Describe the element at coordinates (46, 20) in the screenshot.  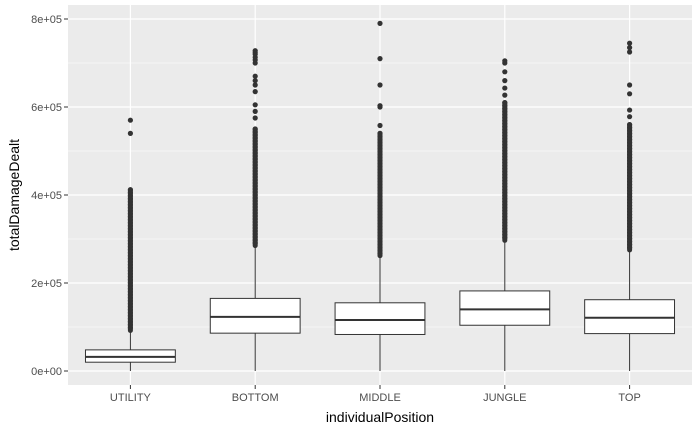
I see `y-tick-label: 8e+05` at that location.